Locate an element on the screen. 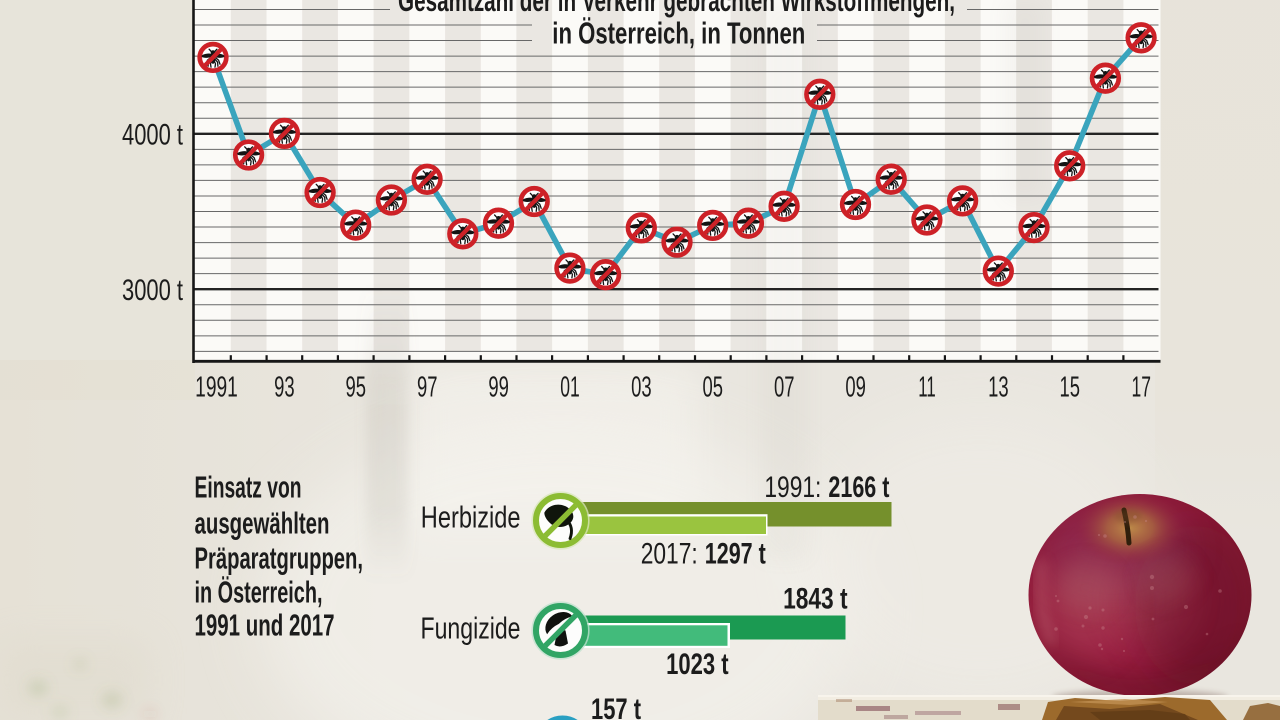 Image resolution: width=1280 pixels, height=720 pixels. svg-text: 13 is located at coordinates (998, 388).